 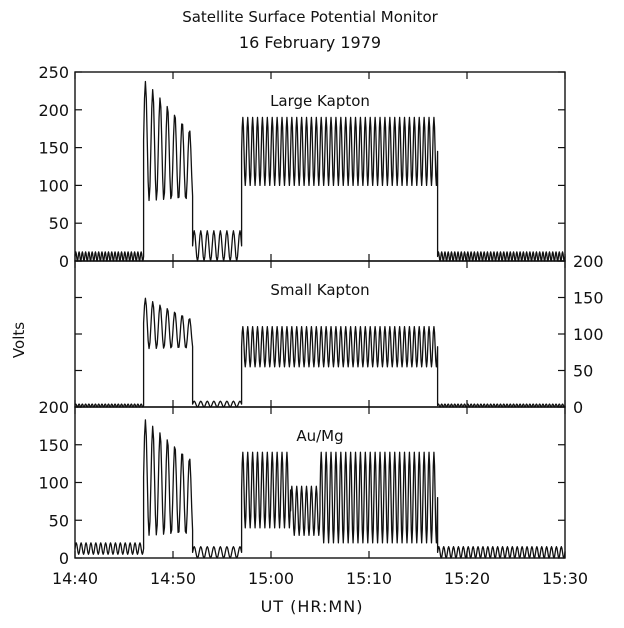 What do you see at coordinates (319, 290) in the screenshot?
I see `series-label: Small Kapton` at bounding box center [319, 290].